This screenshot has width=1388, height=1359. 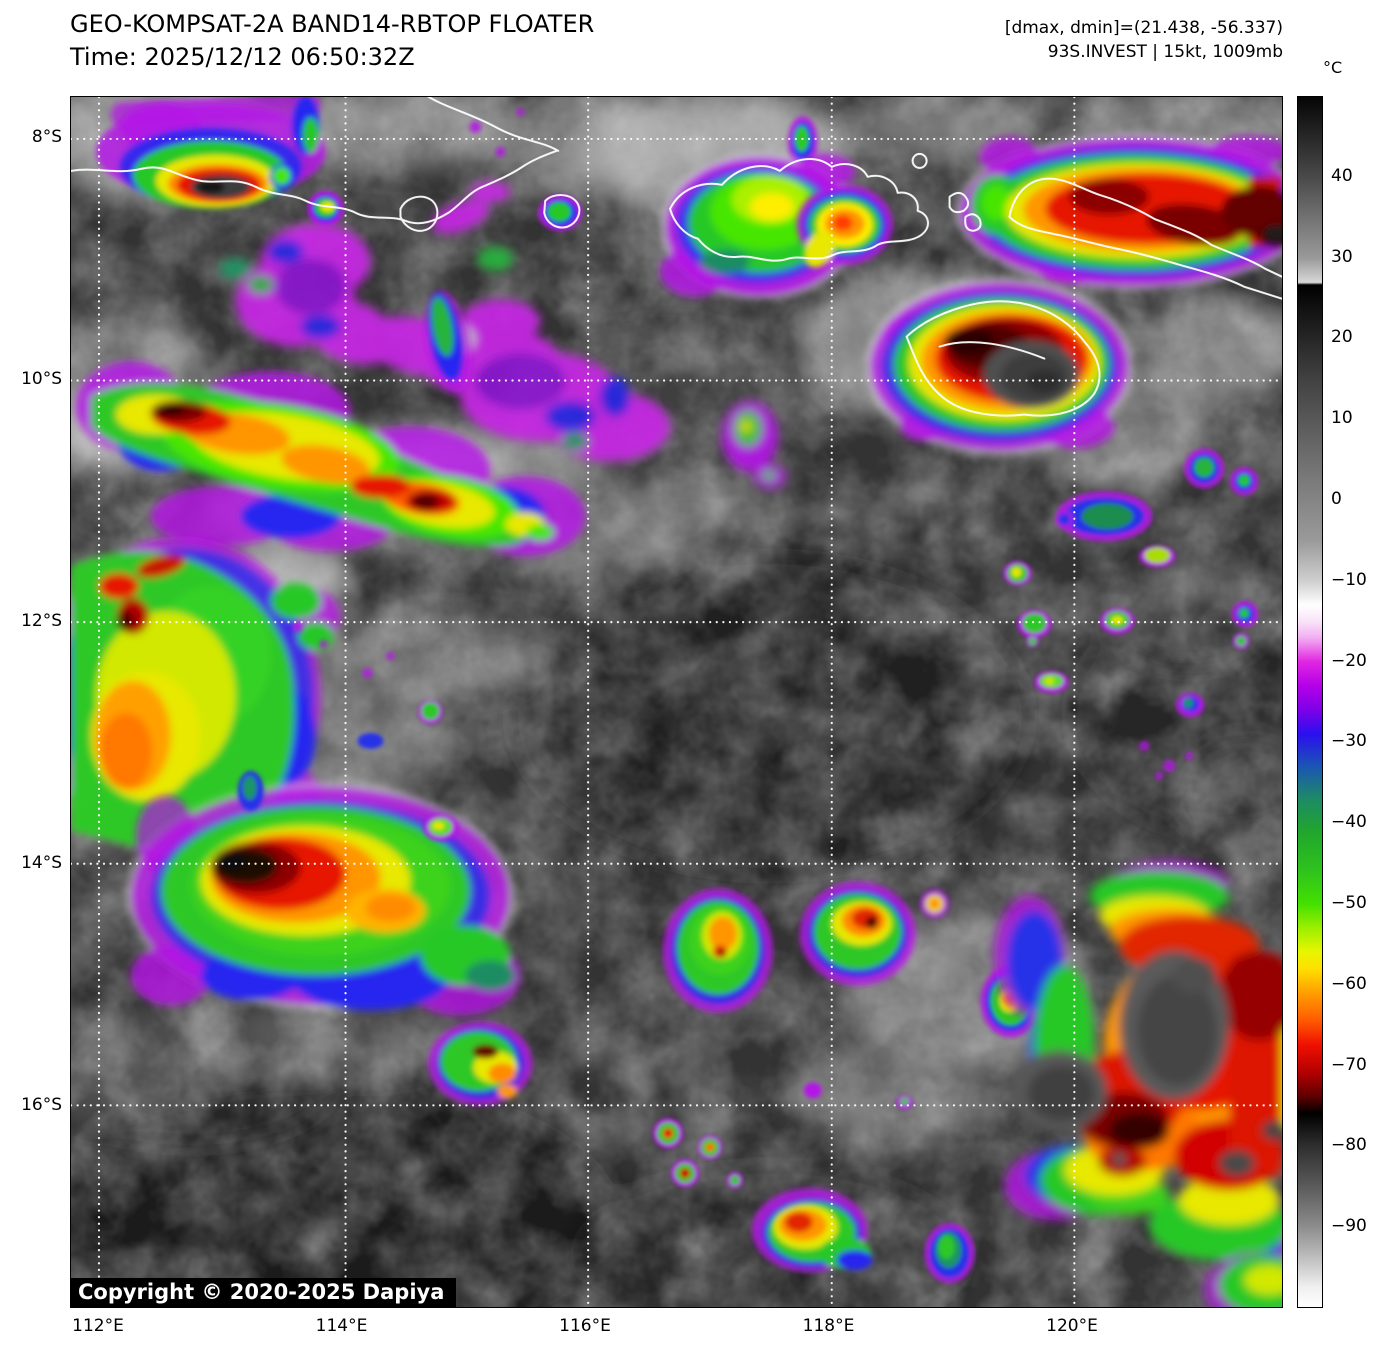 I want to click on storm-southwest-big, so click(x=323, y=898).